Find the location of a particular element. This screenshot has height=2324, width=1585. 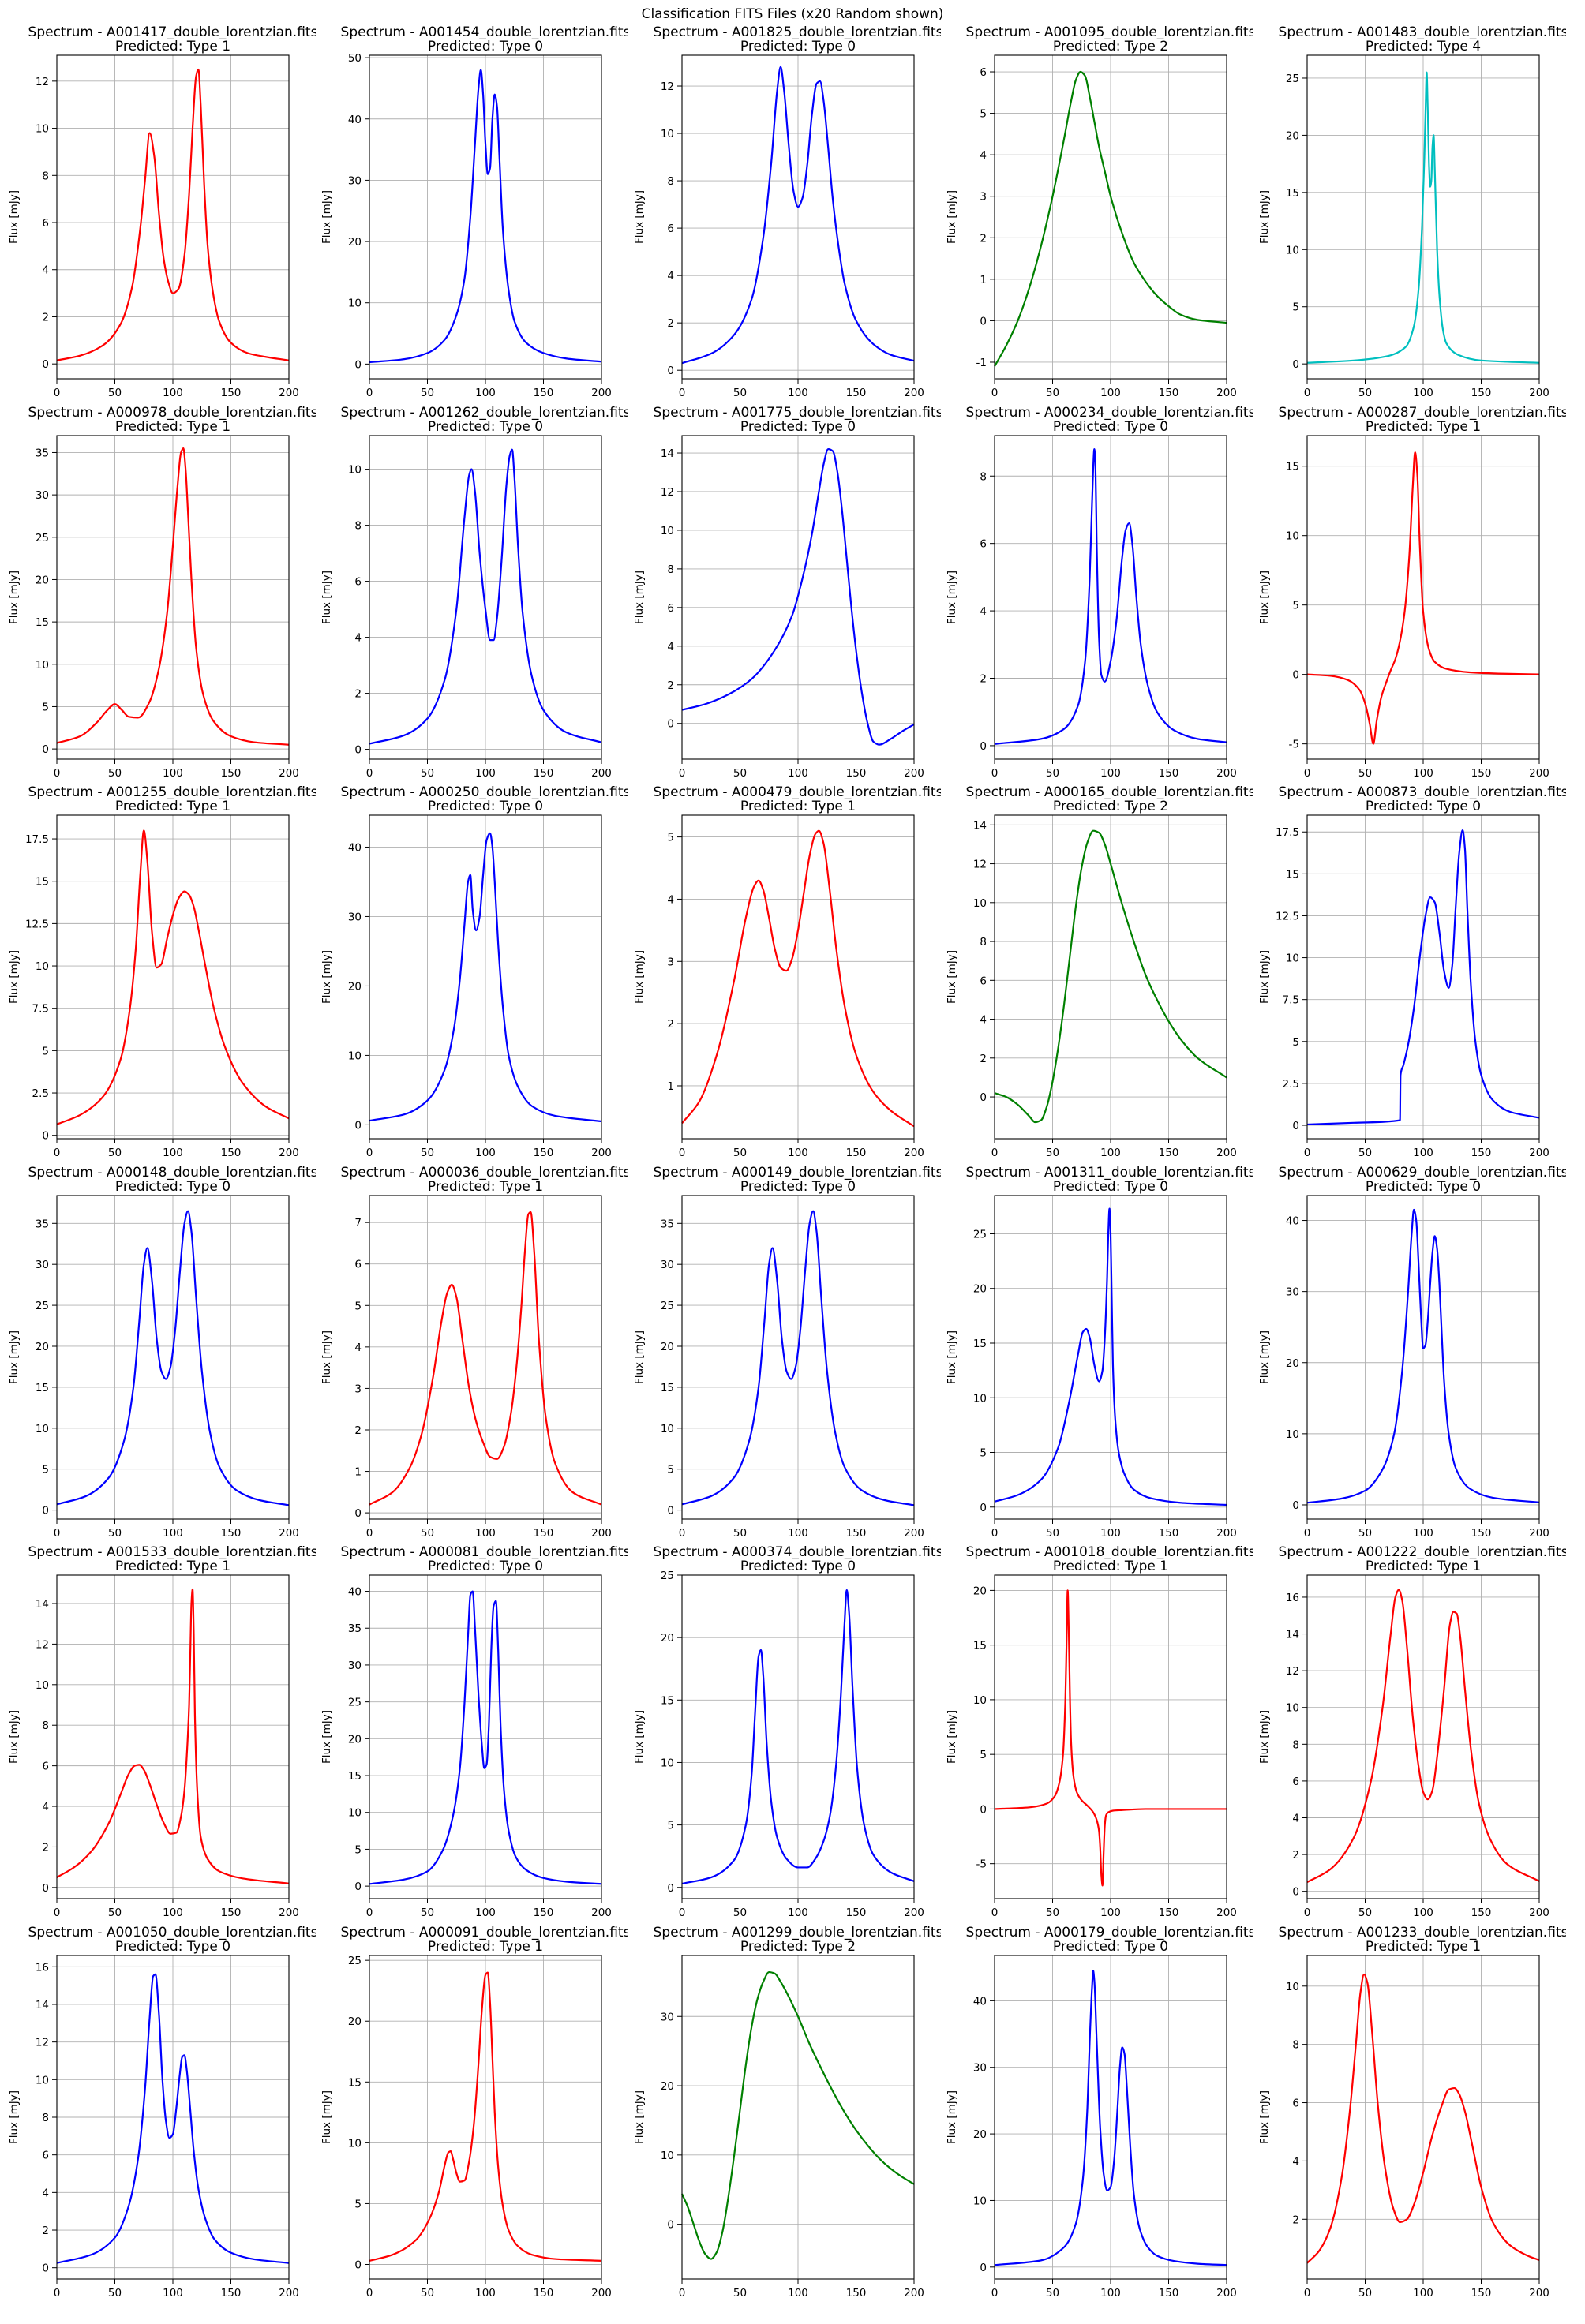

y-tick-label: 6 is located at coordinates (358, 1265).